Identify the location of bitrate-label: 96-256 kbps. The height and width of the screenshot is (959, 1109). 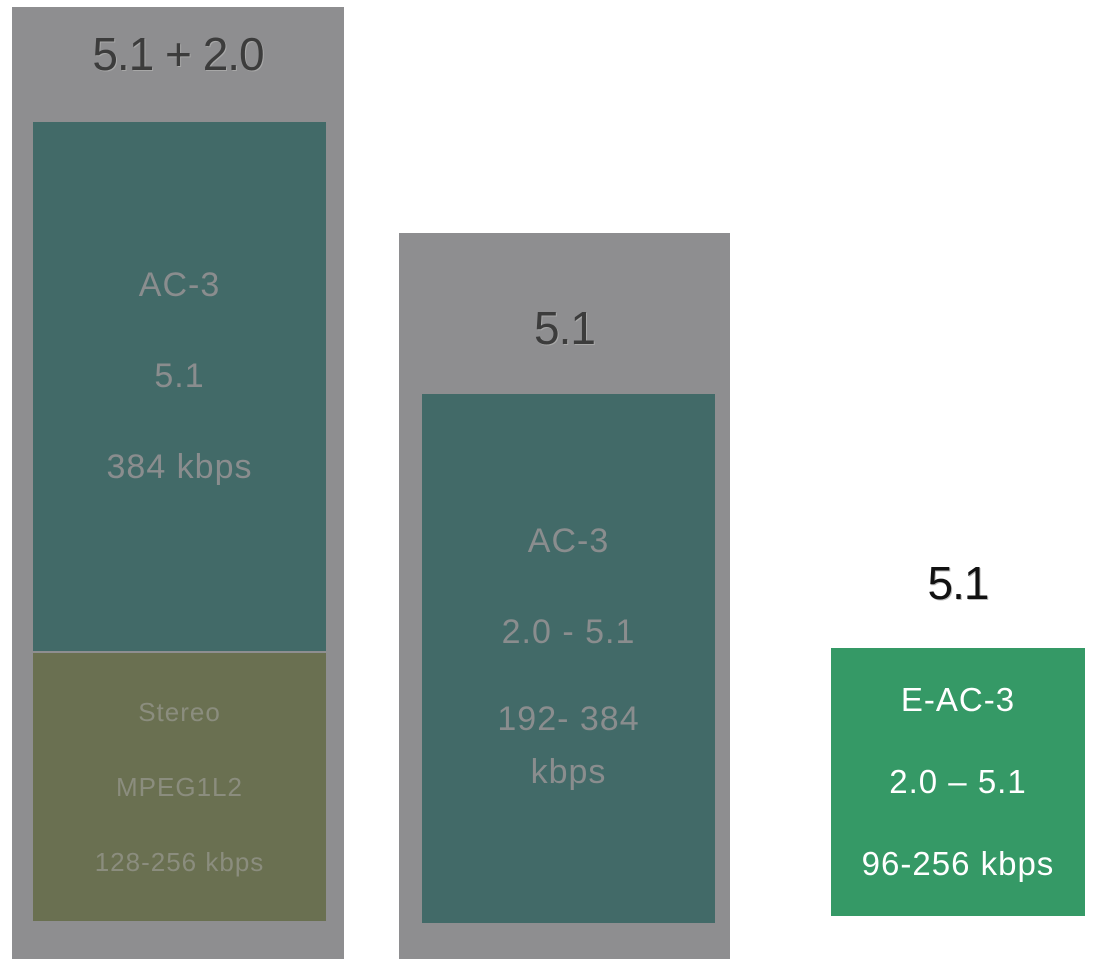
(958, 863).